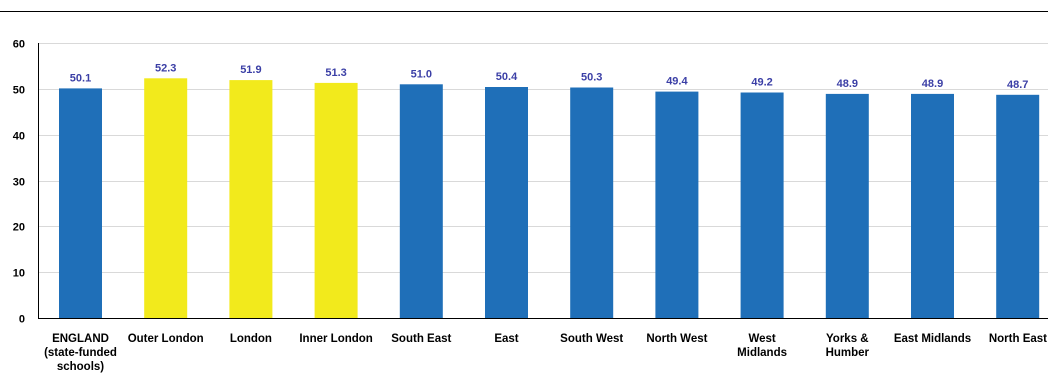  What do you see at coordinates (19, 45) in the screenshot?
I see `y-tick-label: 60` at bounding box center [19, 45].